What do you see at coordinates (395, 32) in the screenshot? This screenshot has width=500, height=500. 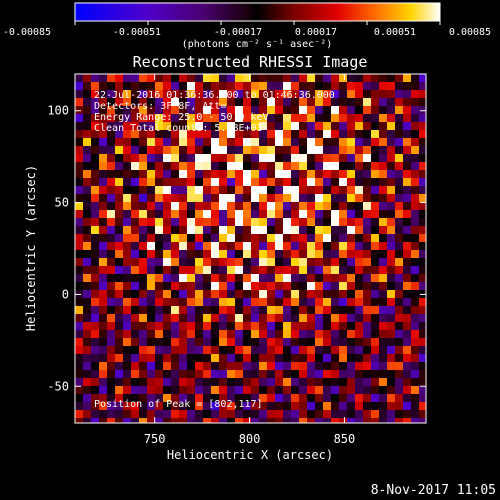 I see `colorbar-tick-label: 0.00051` at bounding box center [395, 32].